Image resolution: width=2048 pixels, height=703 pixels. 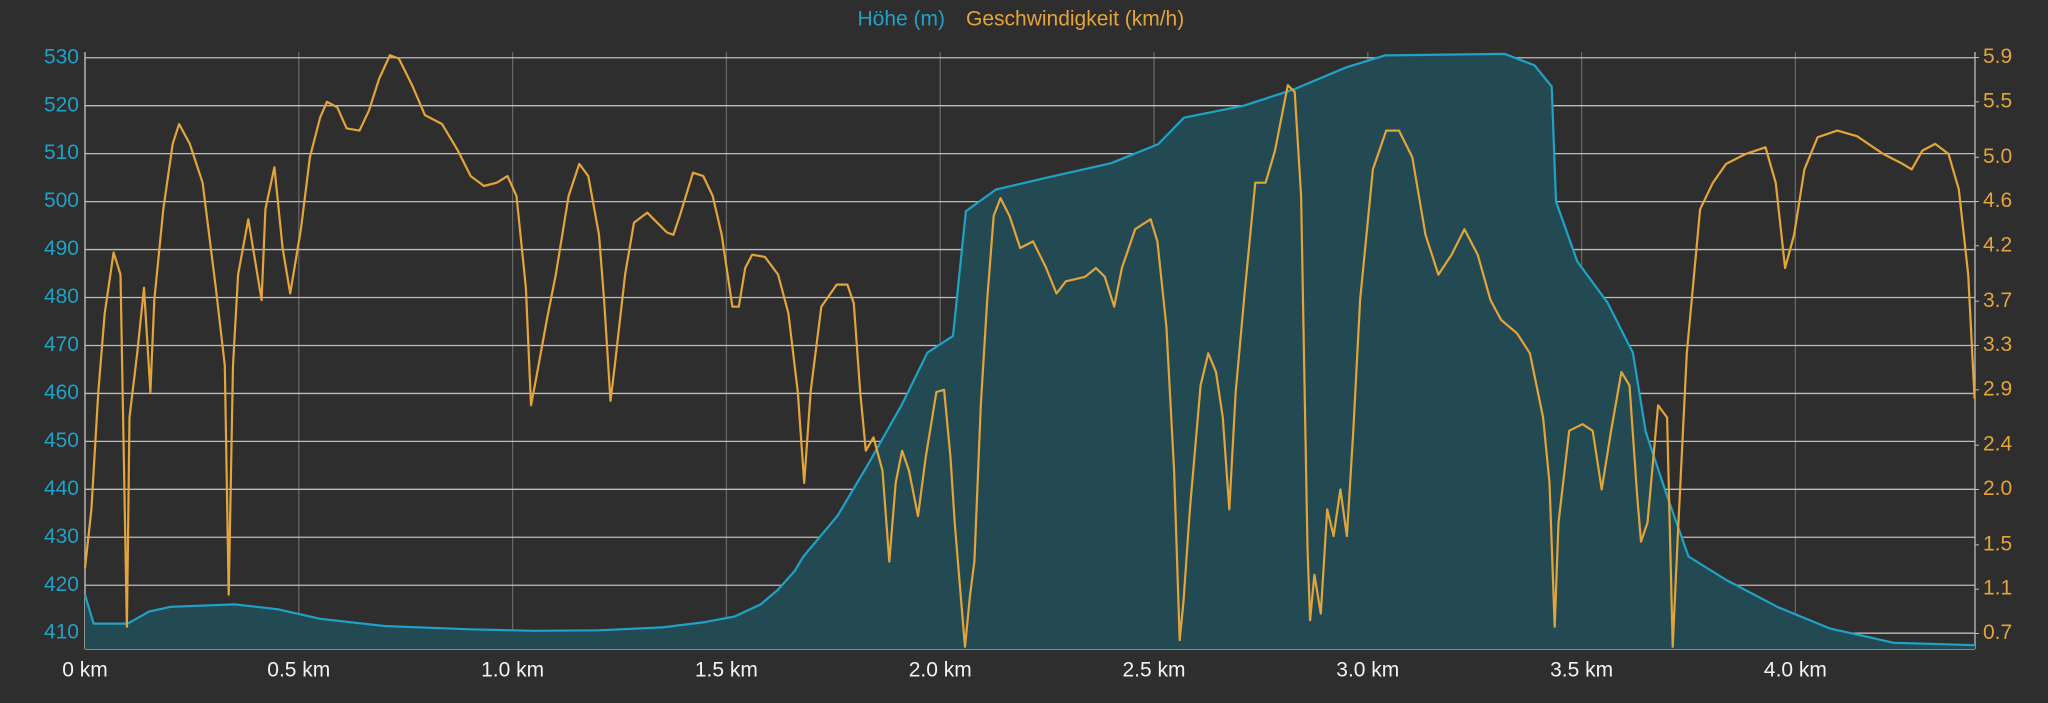 I want to click on y-tick-label: 470, so click(x=61, y=344).